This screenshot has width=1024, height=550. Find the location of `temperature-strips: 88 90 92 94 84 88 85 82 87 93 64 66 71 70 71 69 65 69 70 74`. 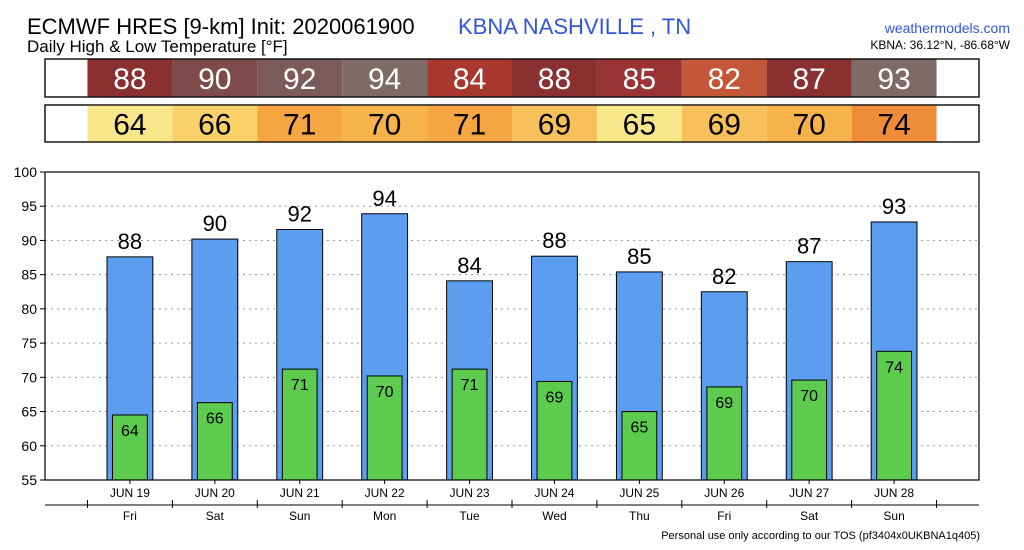

temperature-strips: 88 90 92 94 84 88 85 82 87 93 64 66 71 70 71 69 65 69 70 74 is located at coordinates (512, 100).